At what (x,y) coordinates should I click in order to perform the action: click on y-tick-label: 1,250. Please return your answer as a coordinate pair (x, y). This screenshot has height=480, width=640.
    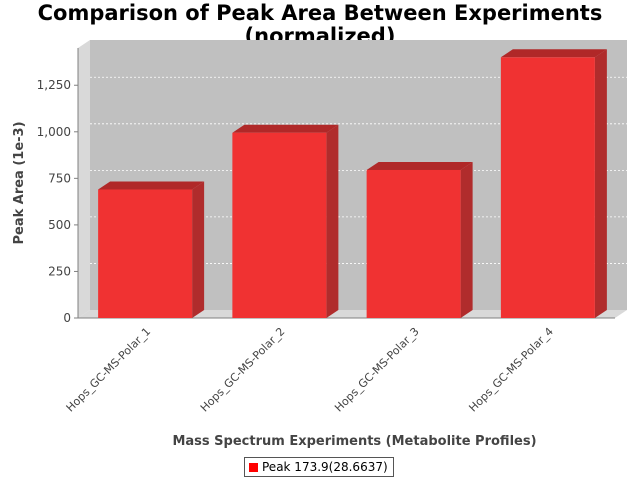
    Looking at the image, I should click on (54, 85).